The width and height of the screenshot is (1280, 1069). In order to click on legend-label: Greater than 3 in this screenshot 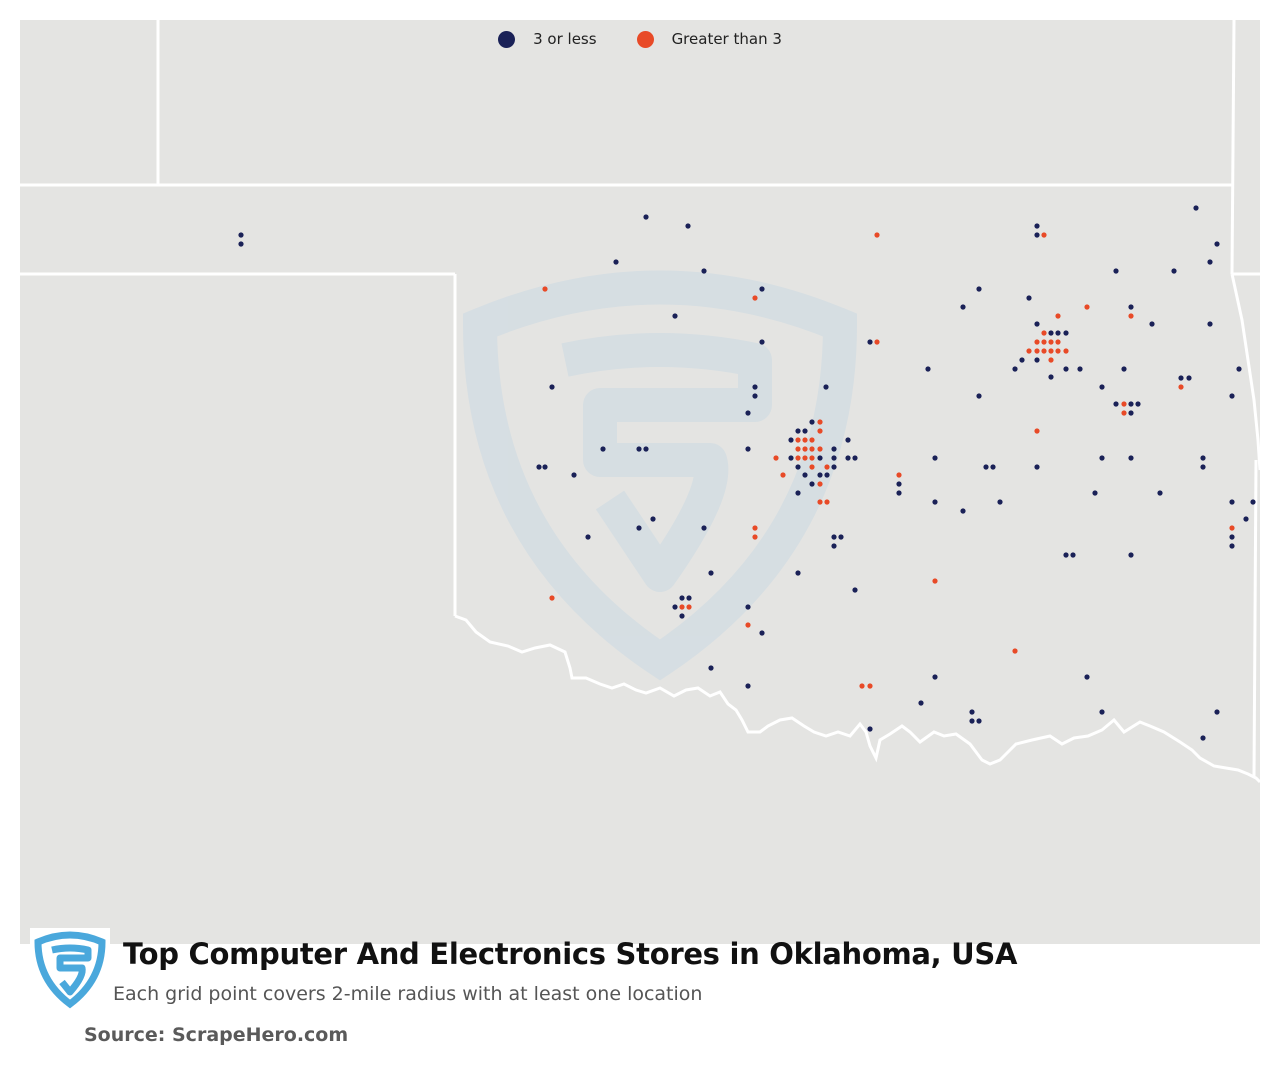, I will do `click(726, 39)`.